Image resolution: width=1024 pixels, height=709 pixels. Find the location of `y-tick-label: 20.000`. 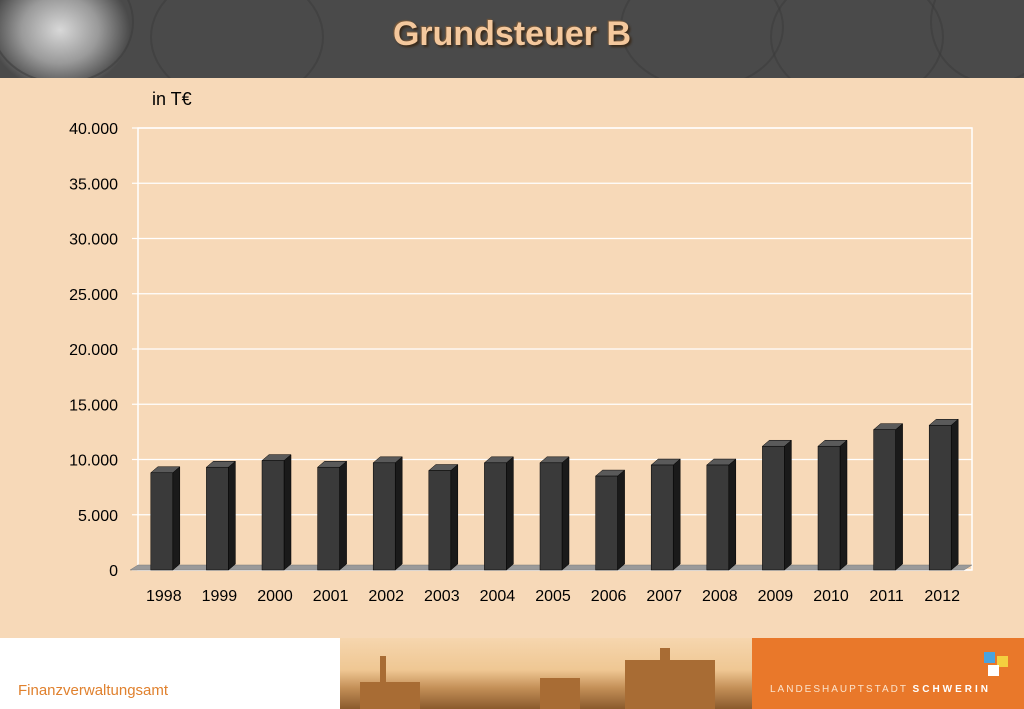

y-tick-label: 20.000 is located at coordinates (93, 350).